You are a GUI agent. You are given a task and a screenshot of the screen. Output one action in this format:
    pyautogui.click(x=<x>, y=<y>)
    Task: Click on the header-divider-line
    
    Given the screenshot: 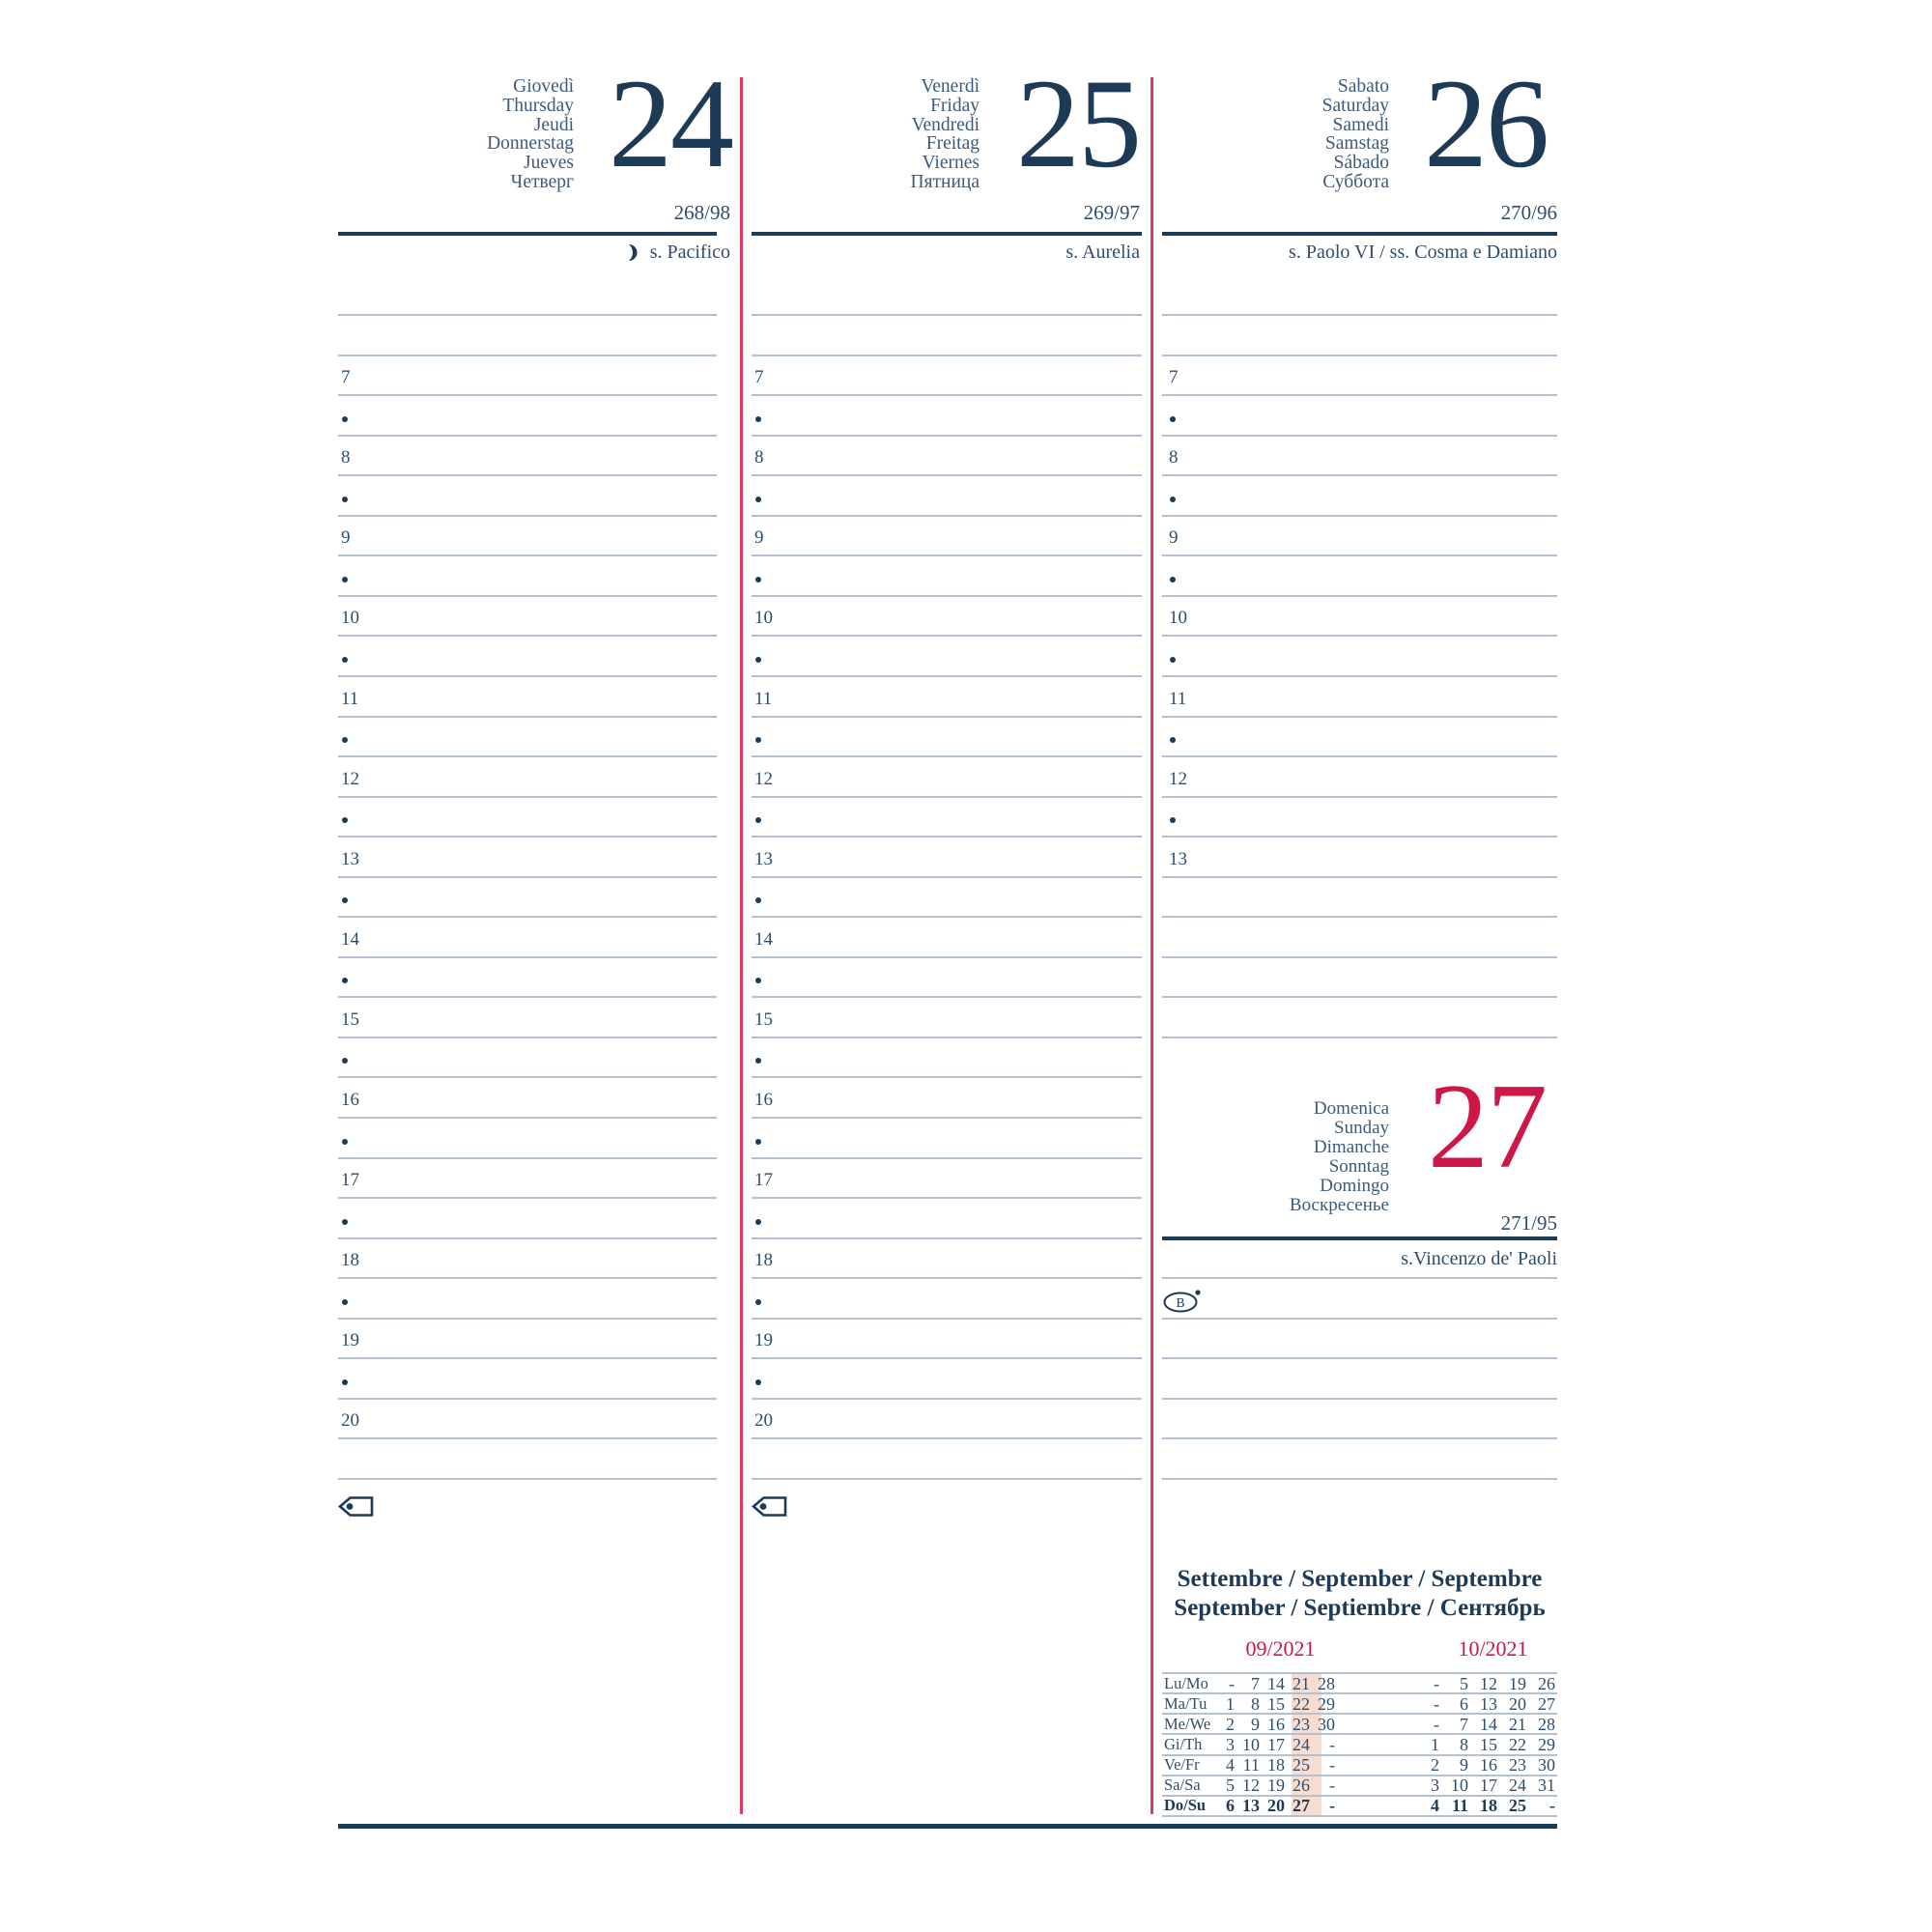 What is the action you would take?
    pyautogui.click(x=1359, y=234)
    